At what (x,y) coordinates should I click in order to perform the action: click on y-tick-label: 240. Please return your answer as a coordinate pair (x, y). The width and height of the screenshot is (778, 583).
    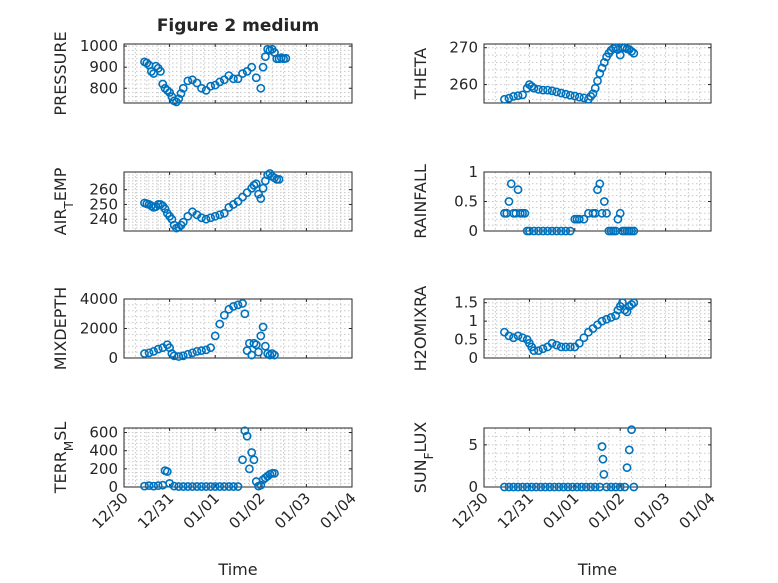
    Looking at the image, I should click on (103, 219).